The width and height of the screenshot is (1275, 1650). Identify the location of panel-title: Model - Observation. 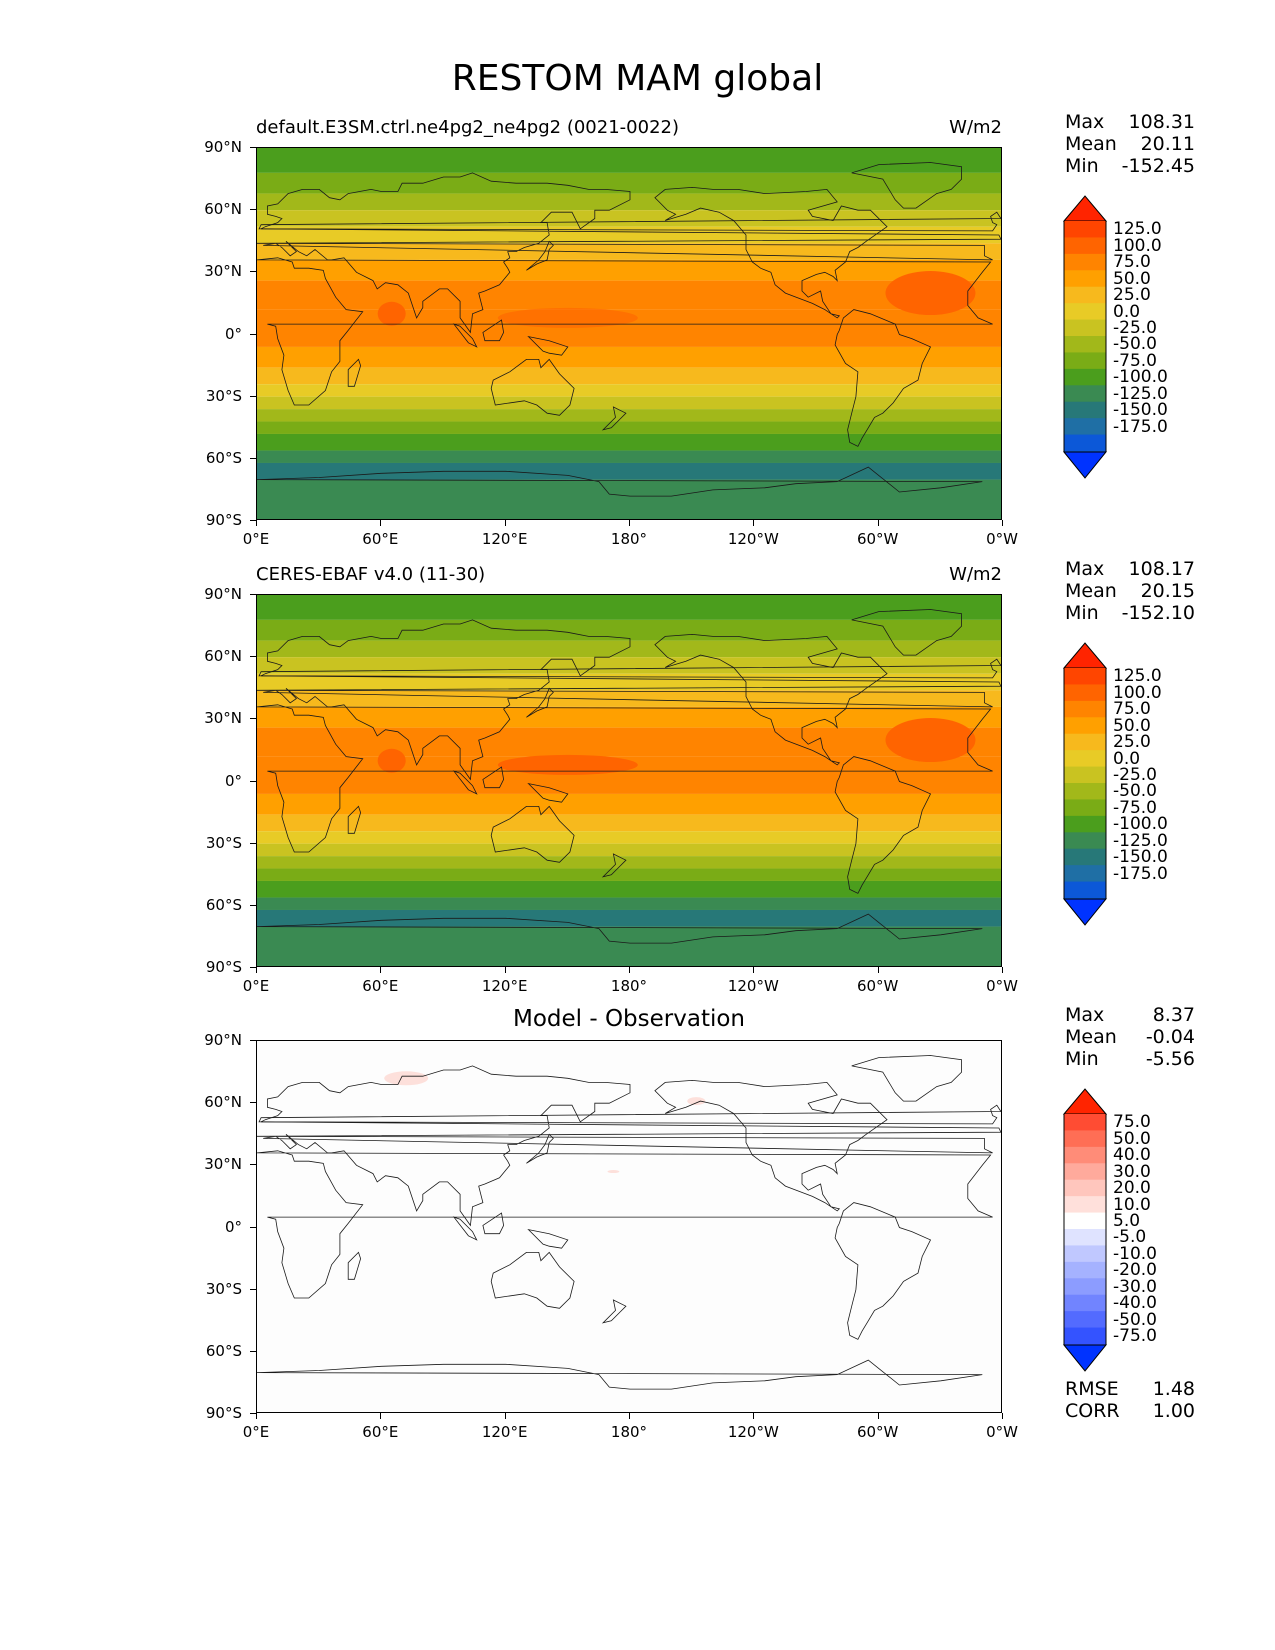
(629, 1019).